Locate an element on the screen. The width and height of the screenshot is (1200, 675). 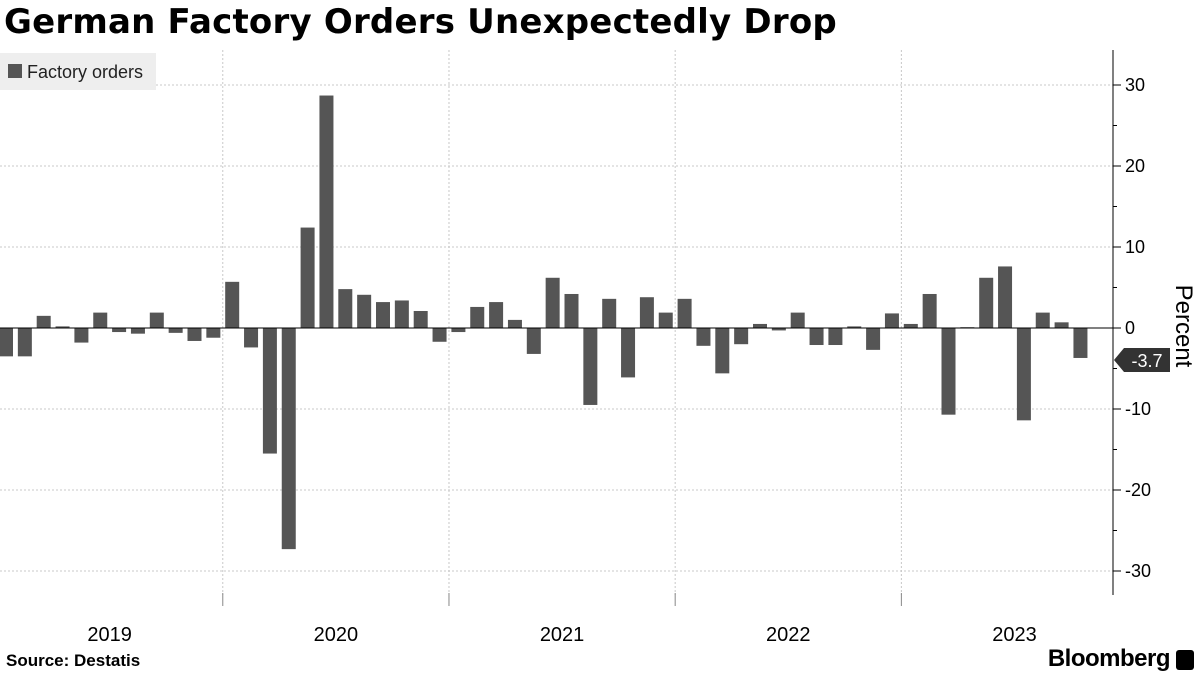
x-axis-labels: 2019 2020 2021 2022 2023 is located at coordinates (561, 635).